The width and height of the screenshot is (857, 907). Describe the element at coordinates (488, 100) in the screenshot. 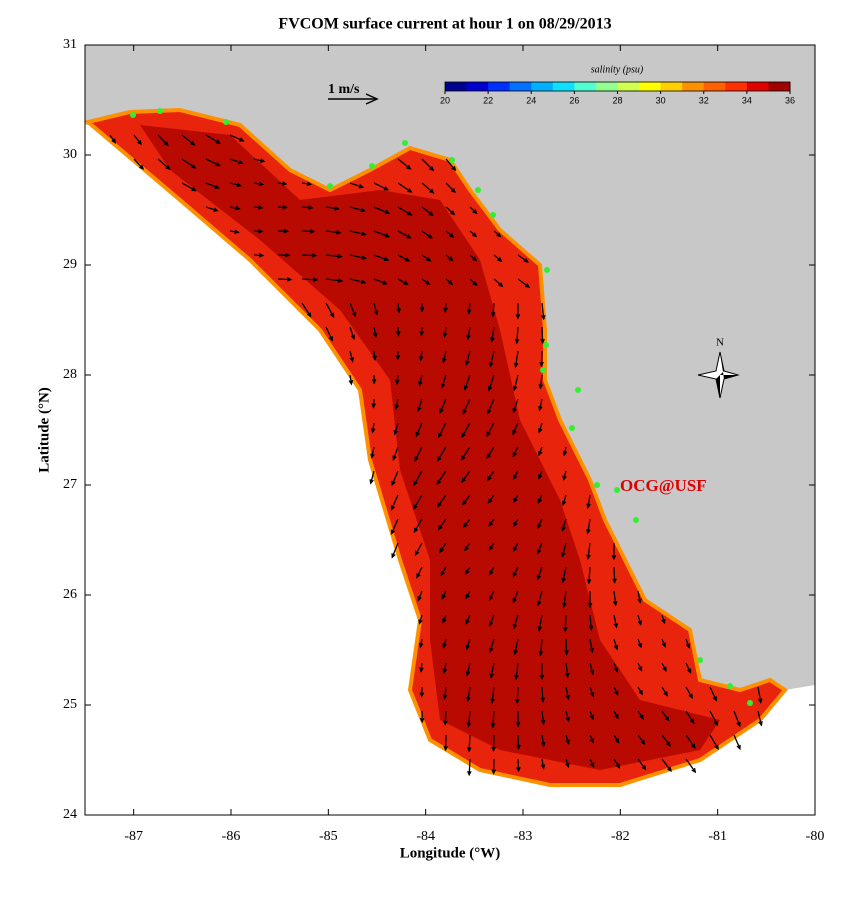

I see `colorbar-tick-label: 22` at that location.